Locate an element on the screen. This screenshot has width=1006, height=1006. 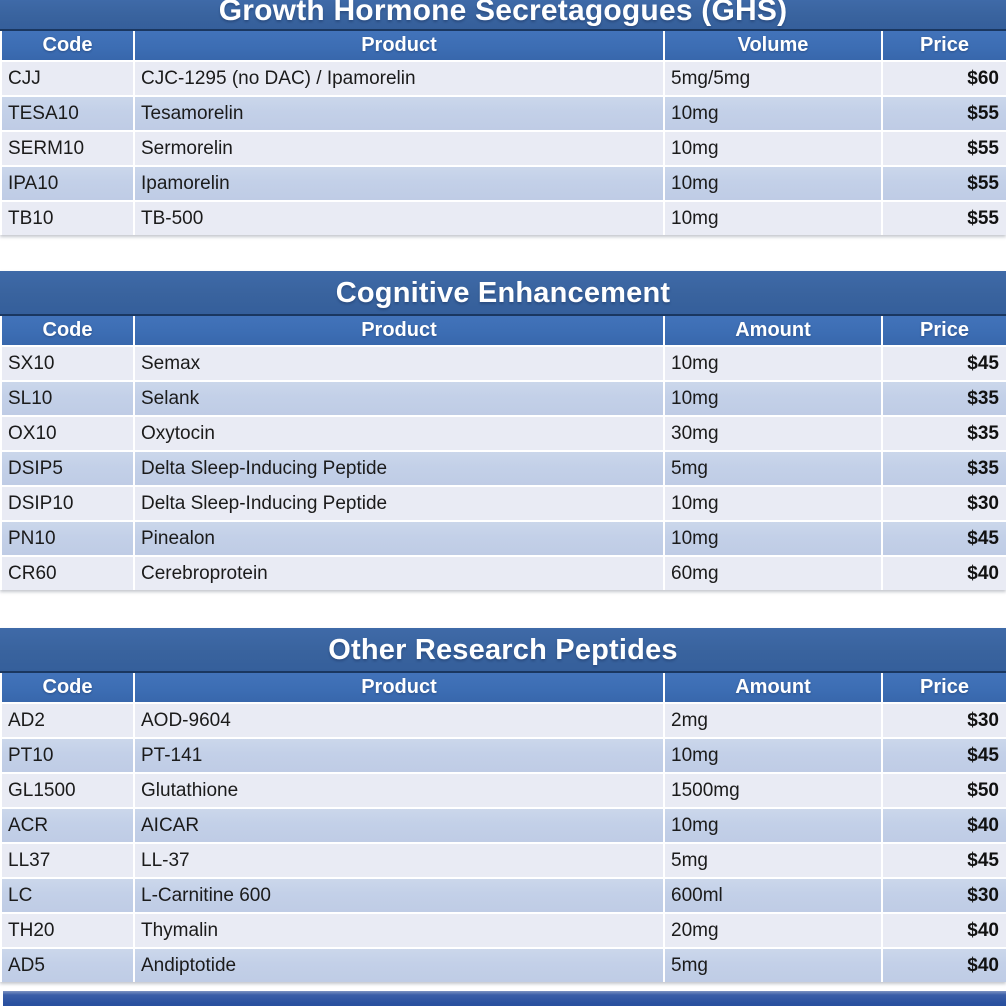
cell-product: Andiptotide is located at coordinates (399, 965).